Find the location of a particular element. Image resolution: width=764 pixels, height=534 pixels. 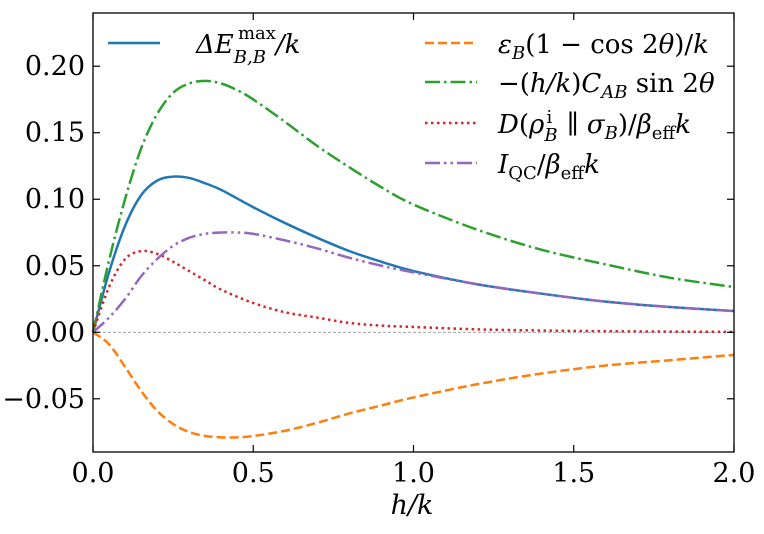

x-axis-label: h/k is located at coordinates (412, 505).